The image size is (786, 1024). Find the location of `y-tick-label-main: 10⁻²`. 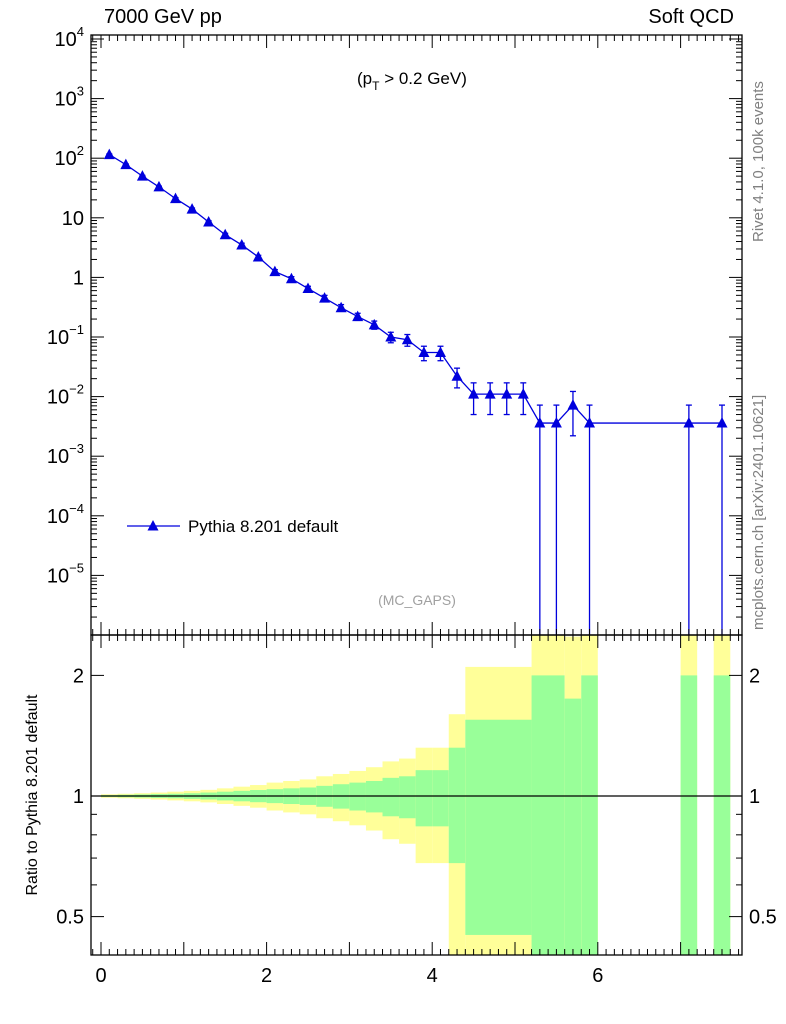

y-tick-label-main: 10⁻² is located at coordinates (65, 395).